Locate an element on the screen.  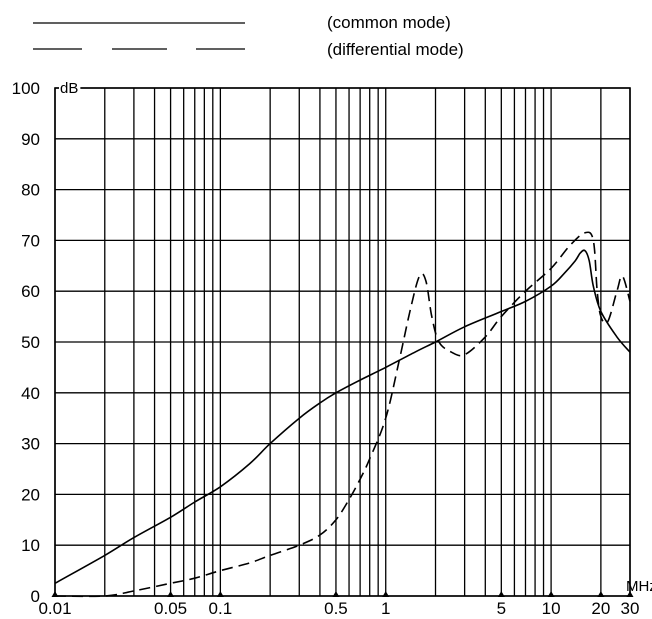
y-axis-unit: dB is located at coordinates (69, 88).